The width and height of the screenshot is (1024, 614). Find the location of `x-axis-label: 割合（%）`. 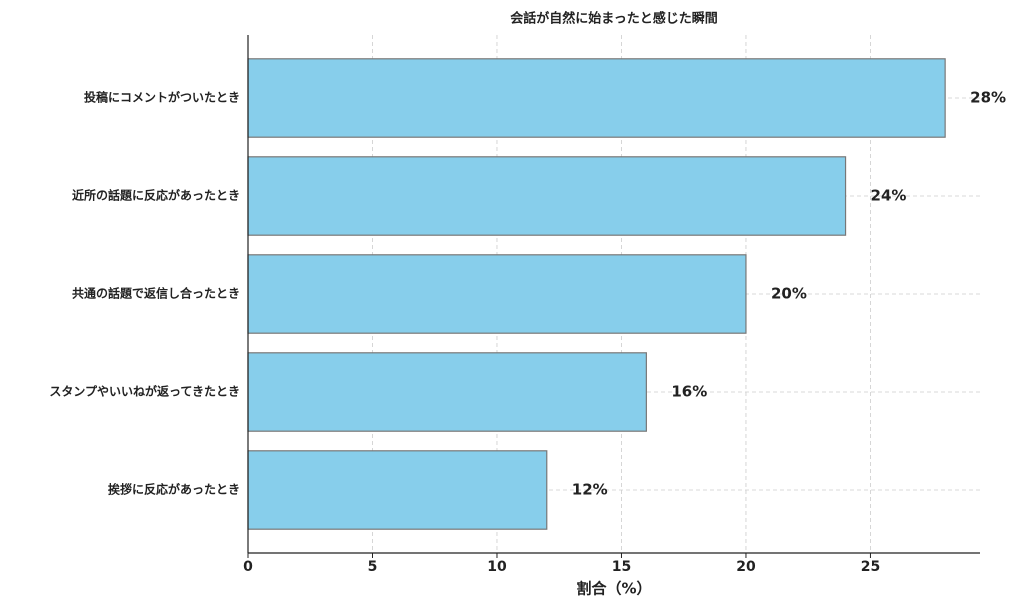

x-axis-label: 割合（%） is located at coordinates (613, 589).